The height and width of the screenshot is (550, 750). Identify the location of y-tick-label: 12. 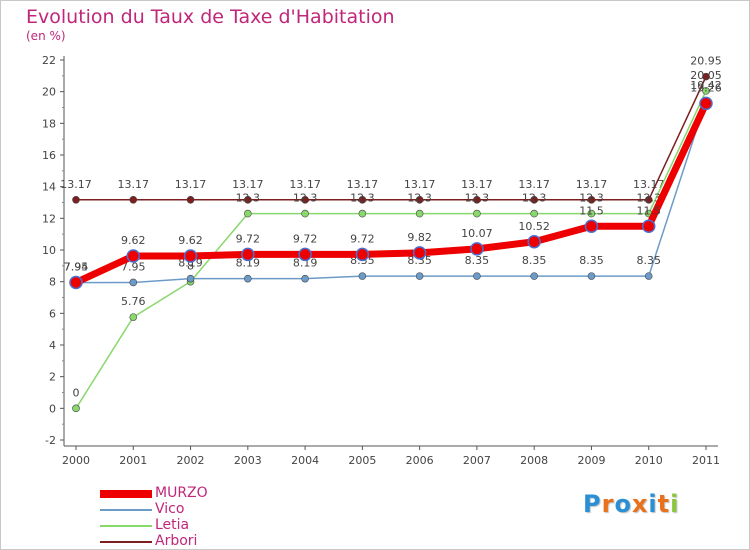
(49, 218).